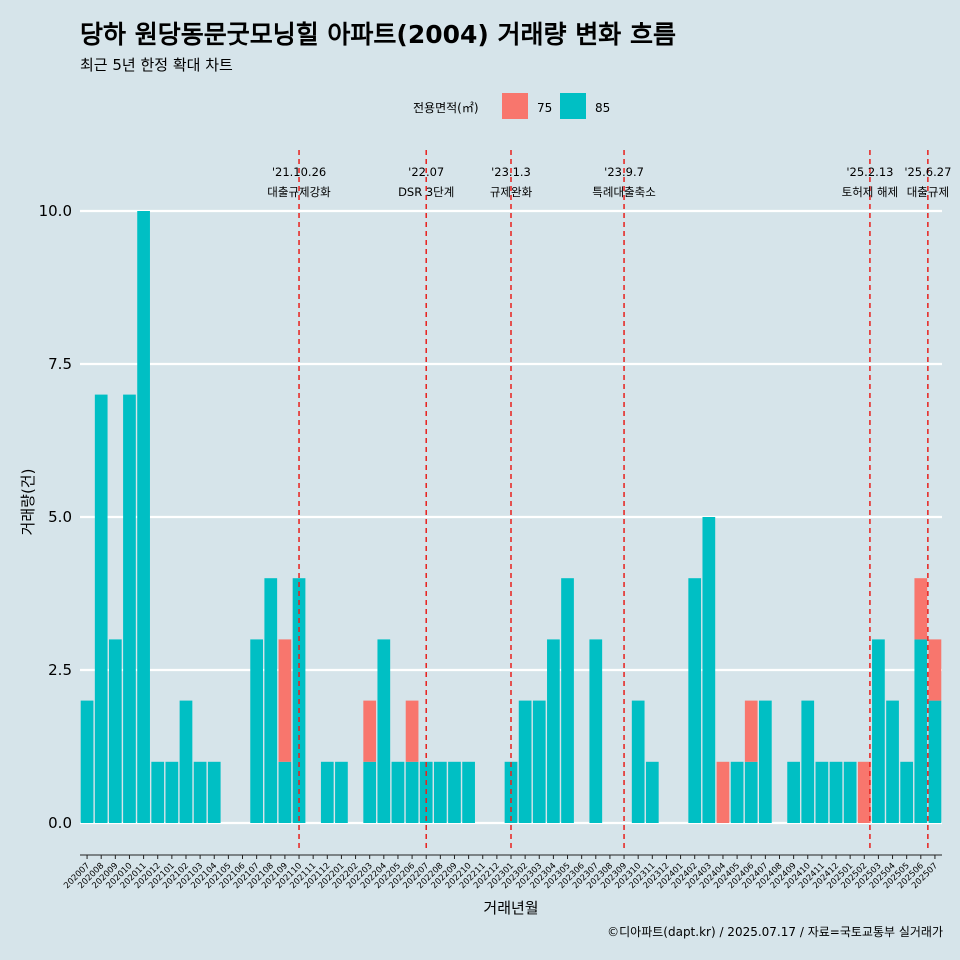  Describe the element at coordinates (544, 108) in the screenshot. I see `legend-label-75: 75` at that location.